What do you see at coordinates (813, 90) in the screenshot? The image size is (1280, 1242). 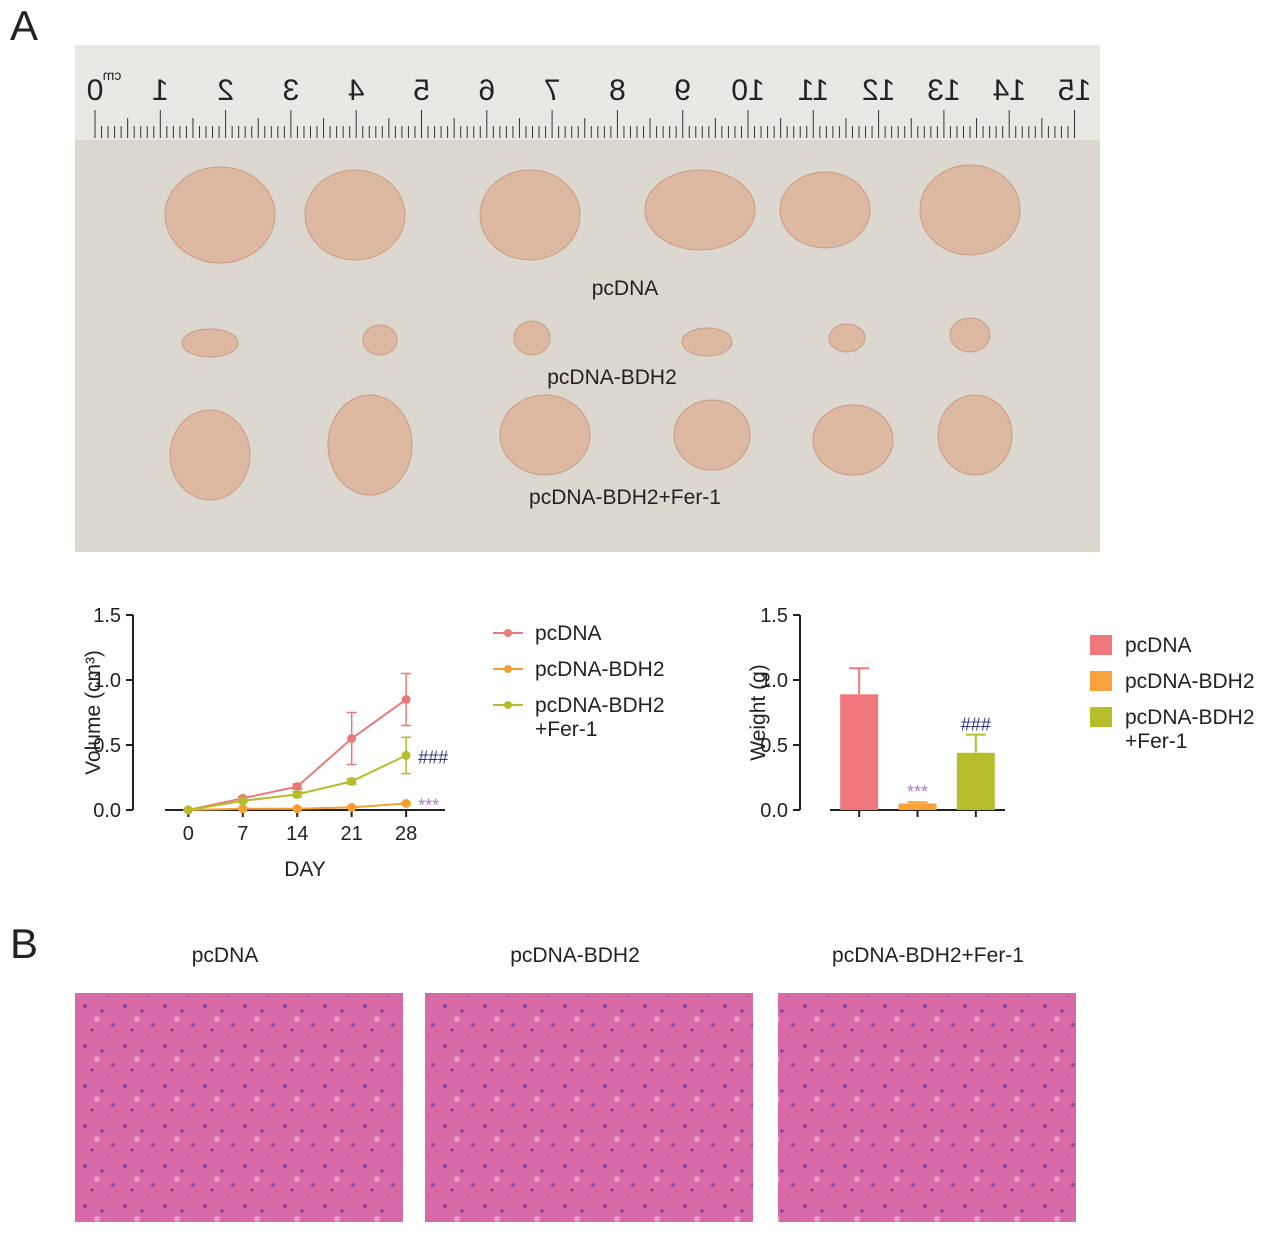 I see `ruler-label: 11` at bounding box center [813, 90].